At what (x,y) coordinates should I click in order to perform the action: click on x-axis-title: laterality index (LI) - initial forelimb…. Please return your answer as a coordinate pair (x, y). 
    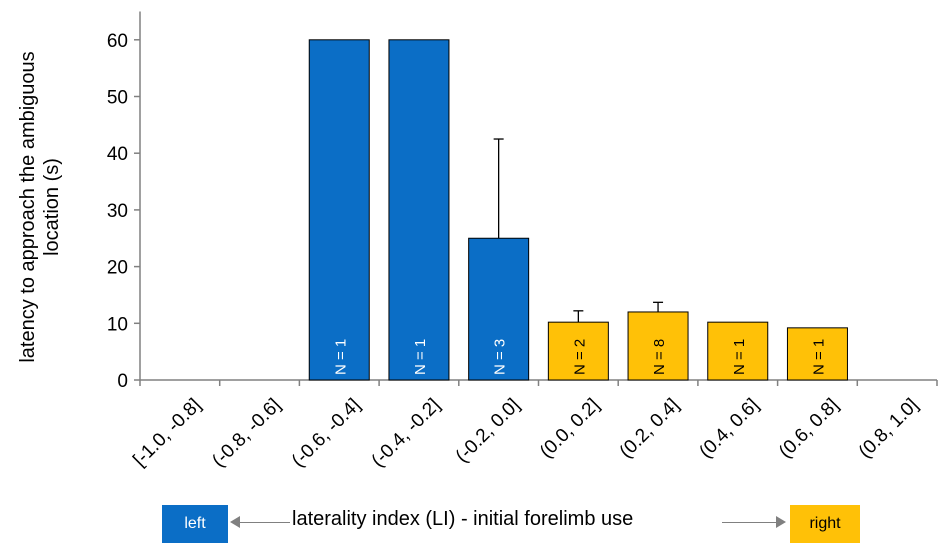
    Looking at the image, I should click on (463, 519).